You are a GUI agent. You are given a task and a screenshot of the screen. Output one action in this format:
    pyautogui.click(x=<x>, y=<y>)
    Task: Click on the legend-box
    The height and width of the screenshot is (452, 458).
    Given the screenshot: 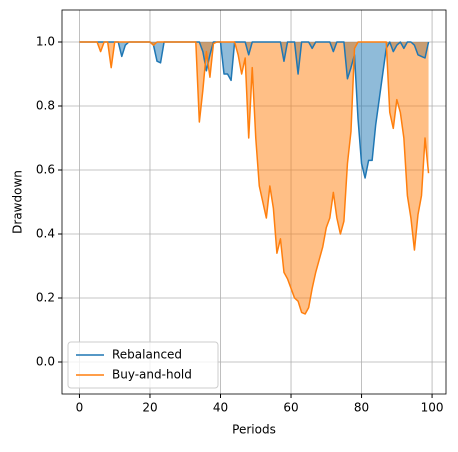 What is the action you would take?
    pyautogui.click(x=143, y=365)
    